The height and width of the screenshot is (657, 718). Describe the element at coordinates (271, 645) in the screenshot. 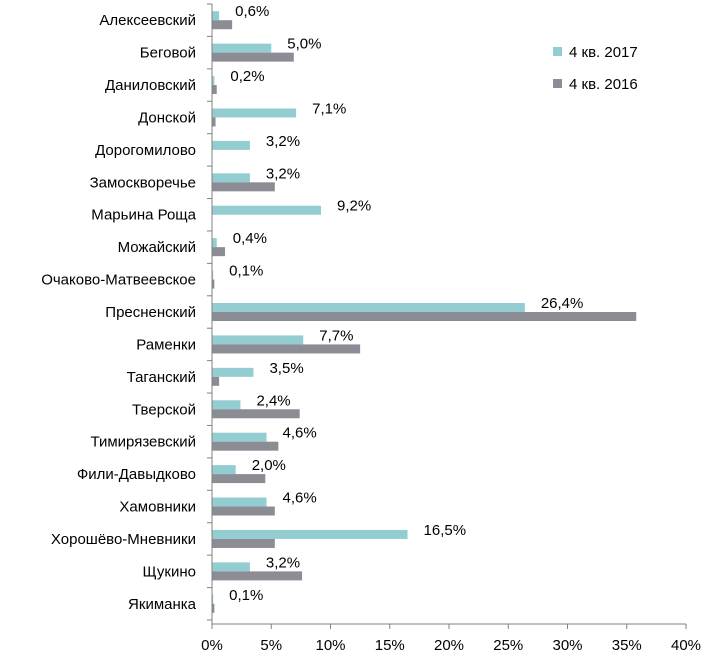

I see `x-tick-label: 5%` at that location.